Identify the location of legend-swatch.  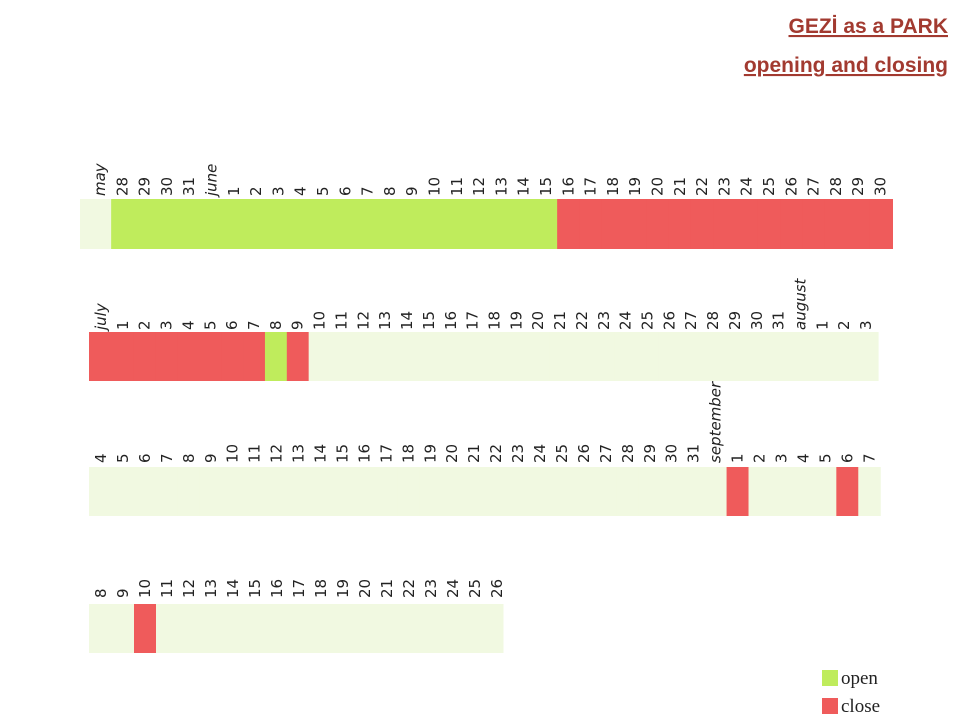
(830, 706).